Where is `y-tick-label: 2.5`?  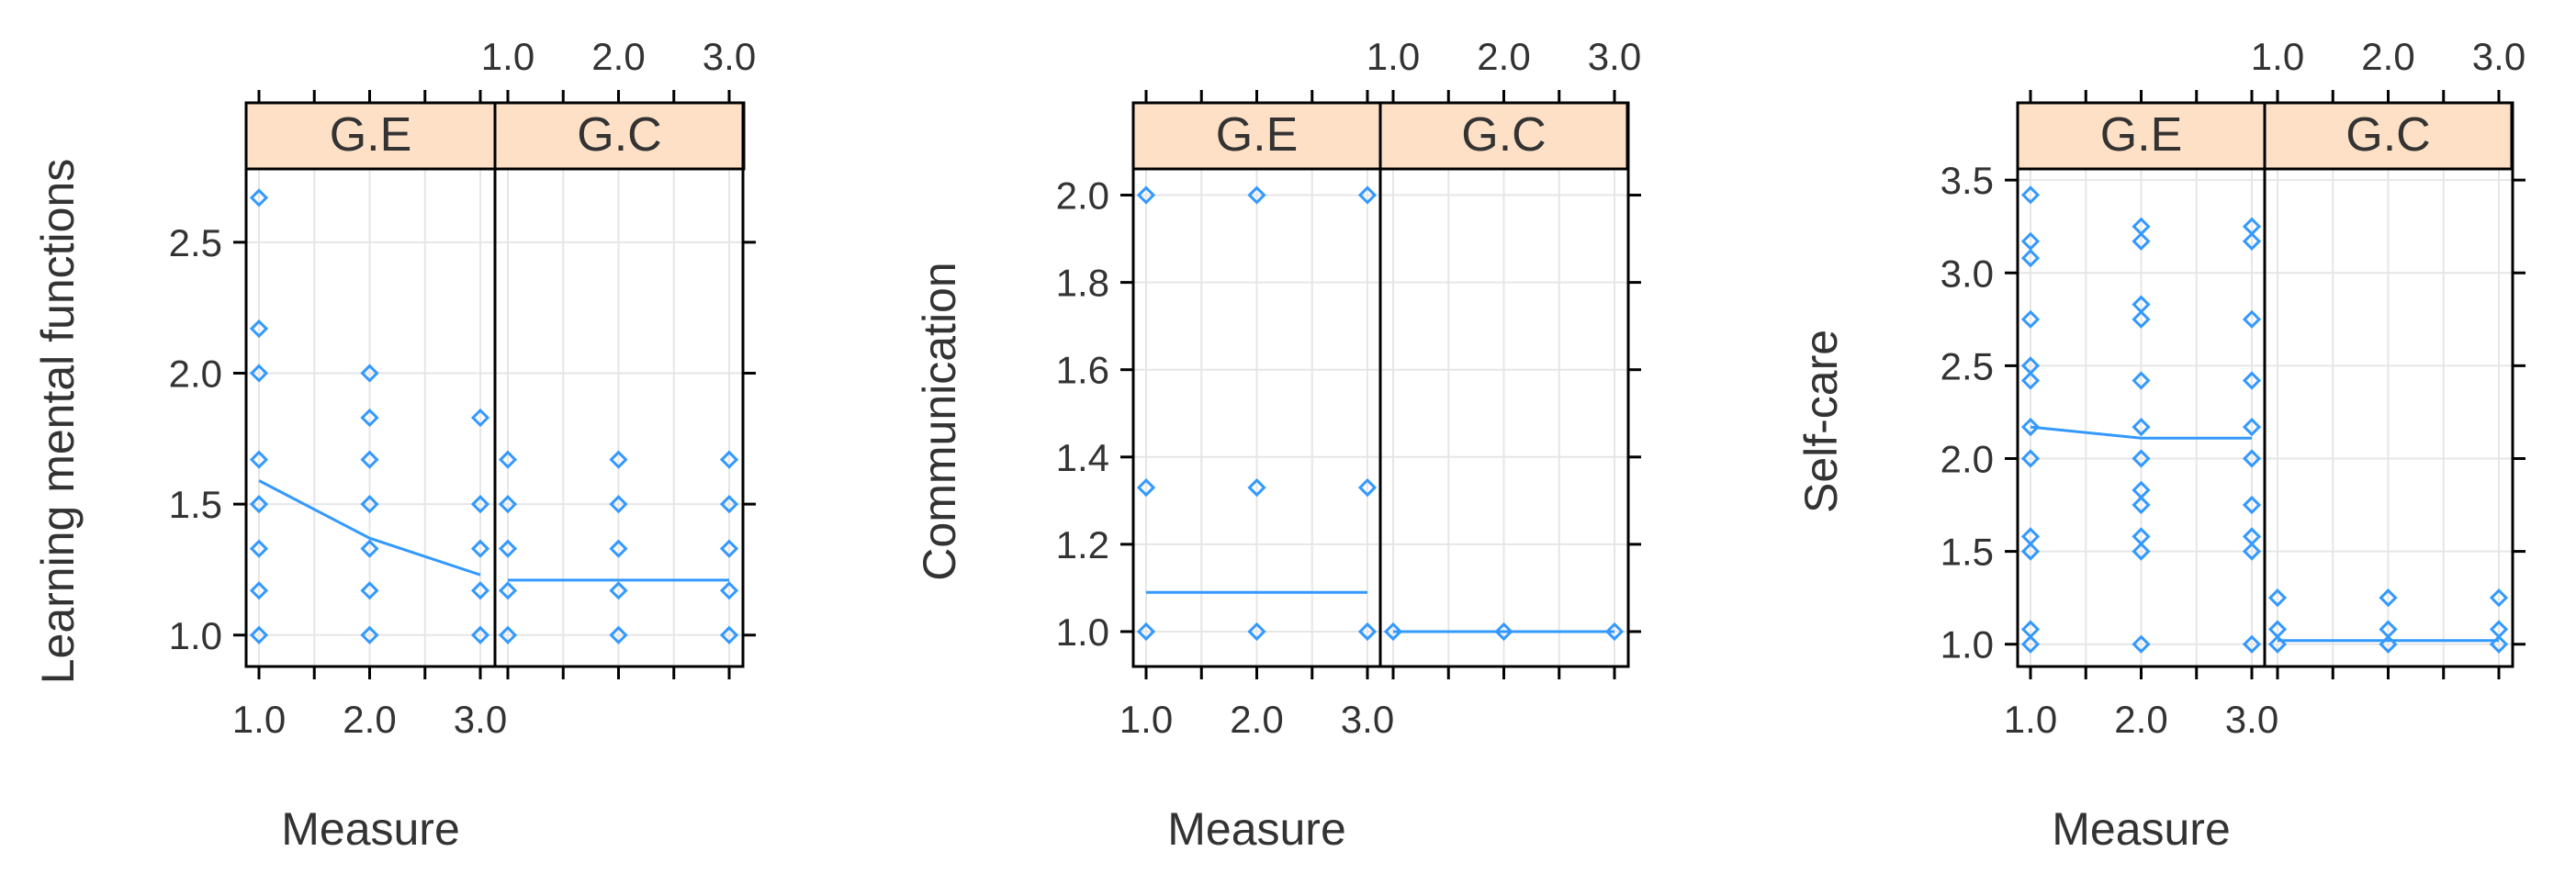
y-tick-label: 2.5 is located at coordinates (195, 242).